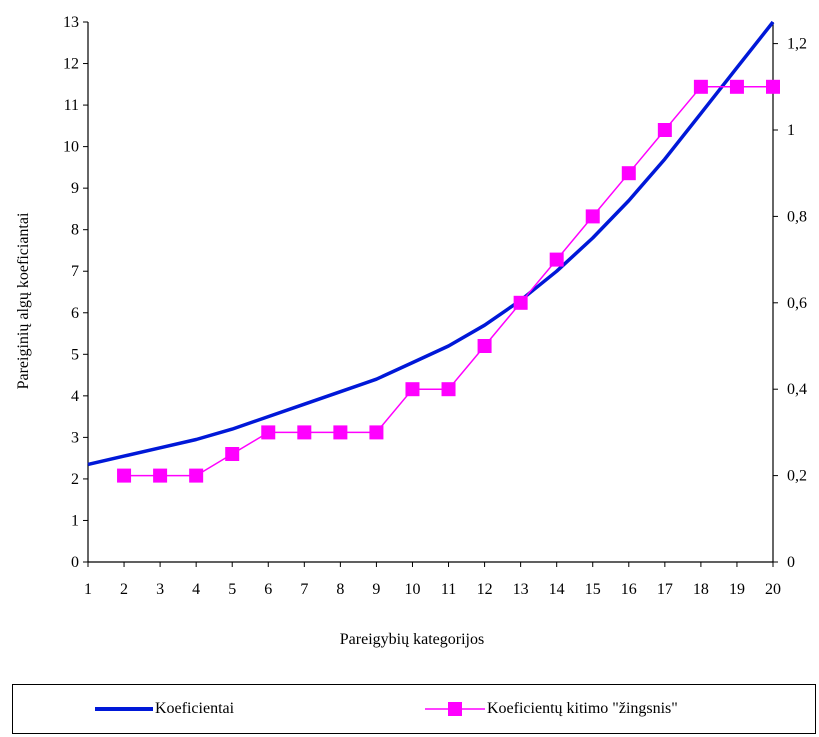 This screenshot has width=819, height=737. What do you see at coordinates (448, 589) in the screenshot?
I see `x-tick-label: 11` at bounding box center [448, 589].